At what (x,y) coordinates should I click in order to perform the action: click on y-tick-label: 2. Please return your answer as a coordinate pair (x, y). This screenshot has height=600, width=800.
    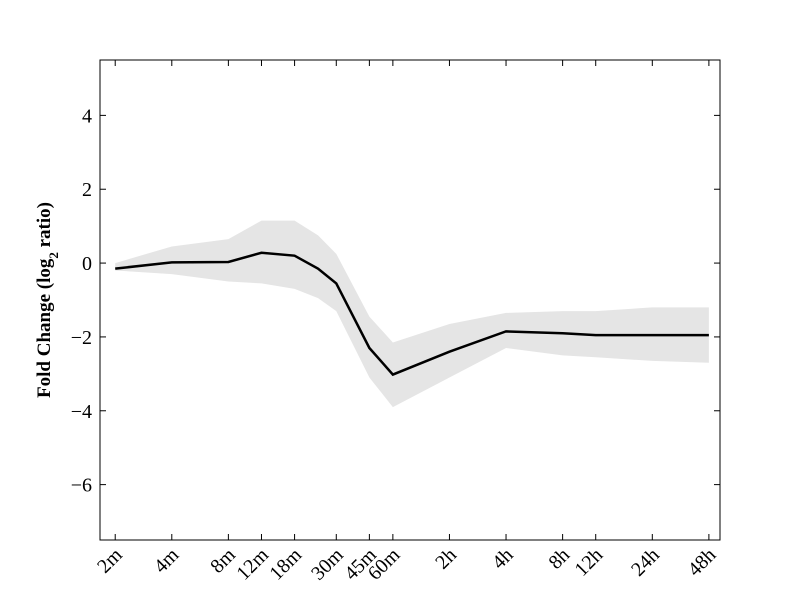
    Looking at the image, I should click on (87, 190).